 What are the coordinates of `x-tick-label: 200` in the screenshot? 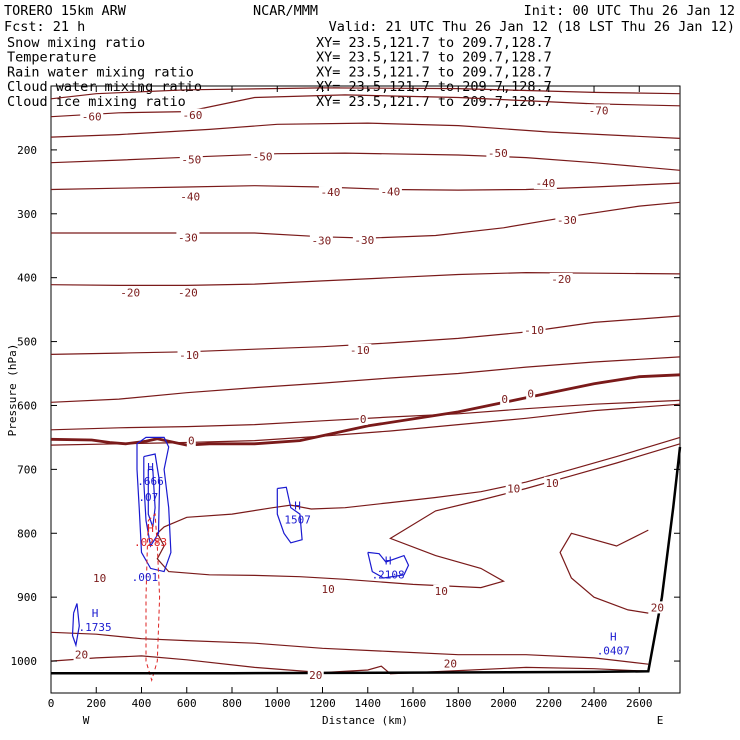 It's located at (96, 703).